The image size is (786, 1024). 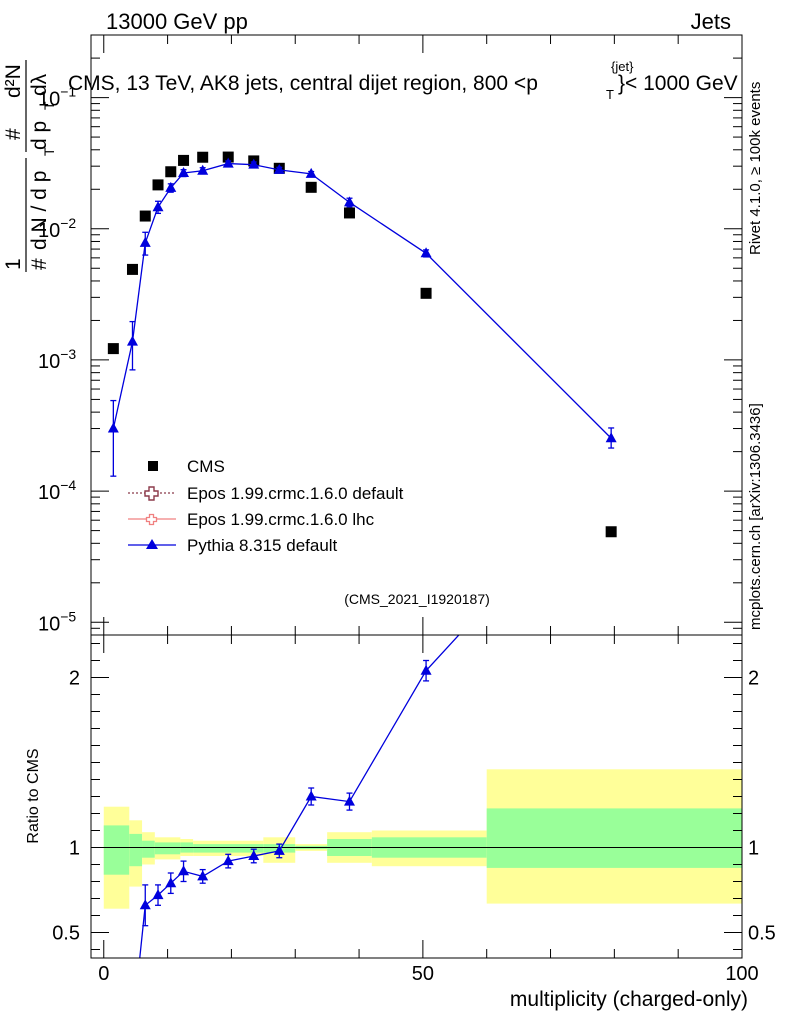 What do you see at coordinates (753, 679) in the screenshot?
I see `ratio-y-tick-label-right: 2` at bounding box center [753, 679].